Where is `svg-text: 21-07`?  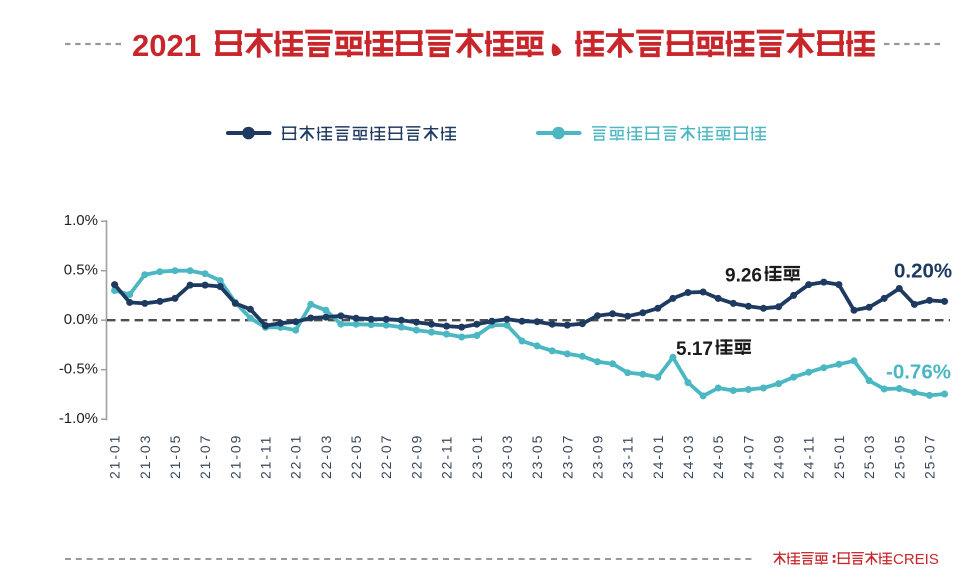
svg-text: 21-07 is located at coordinates (205, 456).